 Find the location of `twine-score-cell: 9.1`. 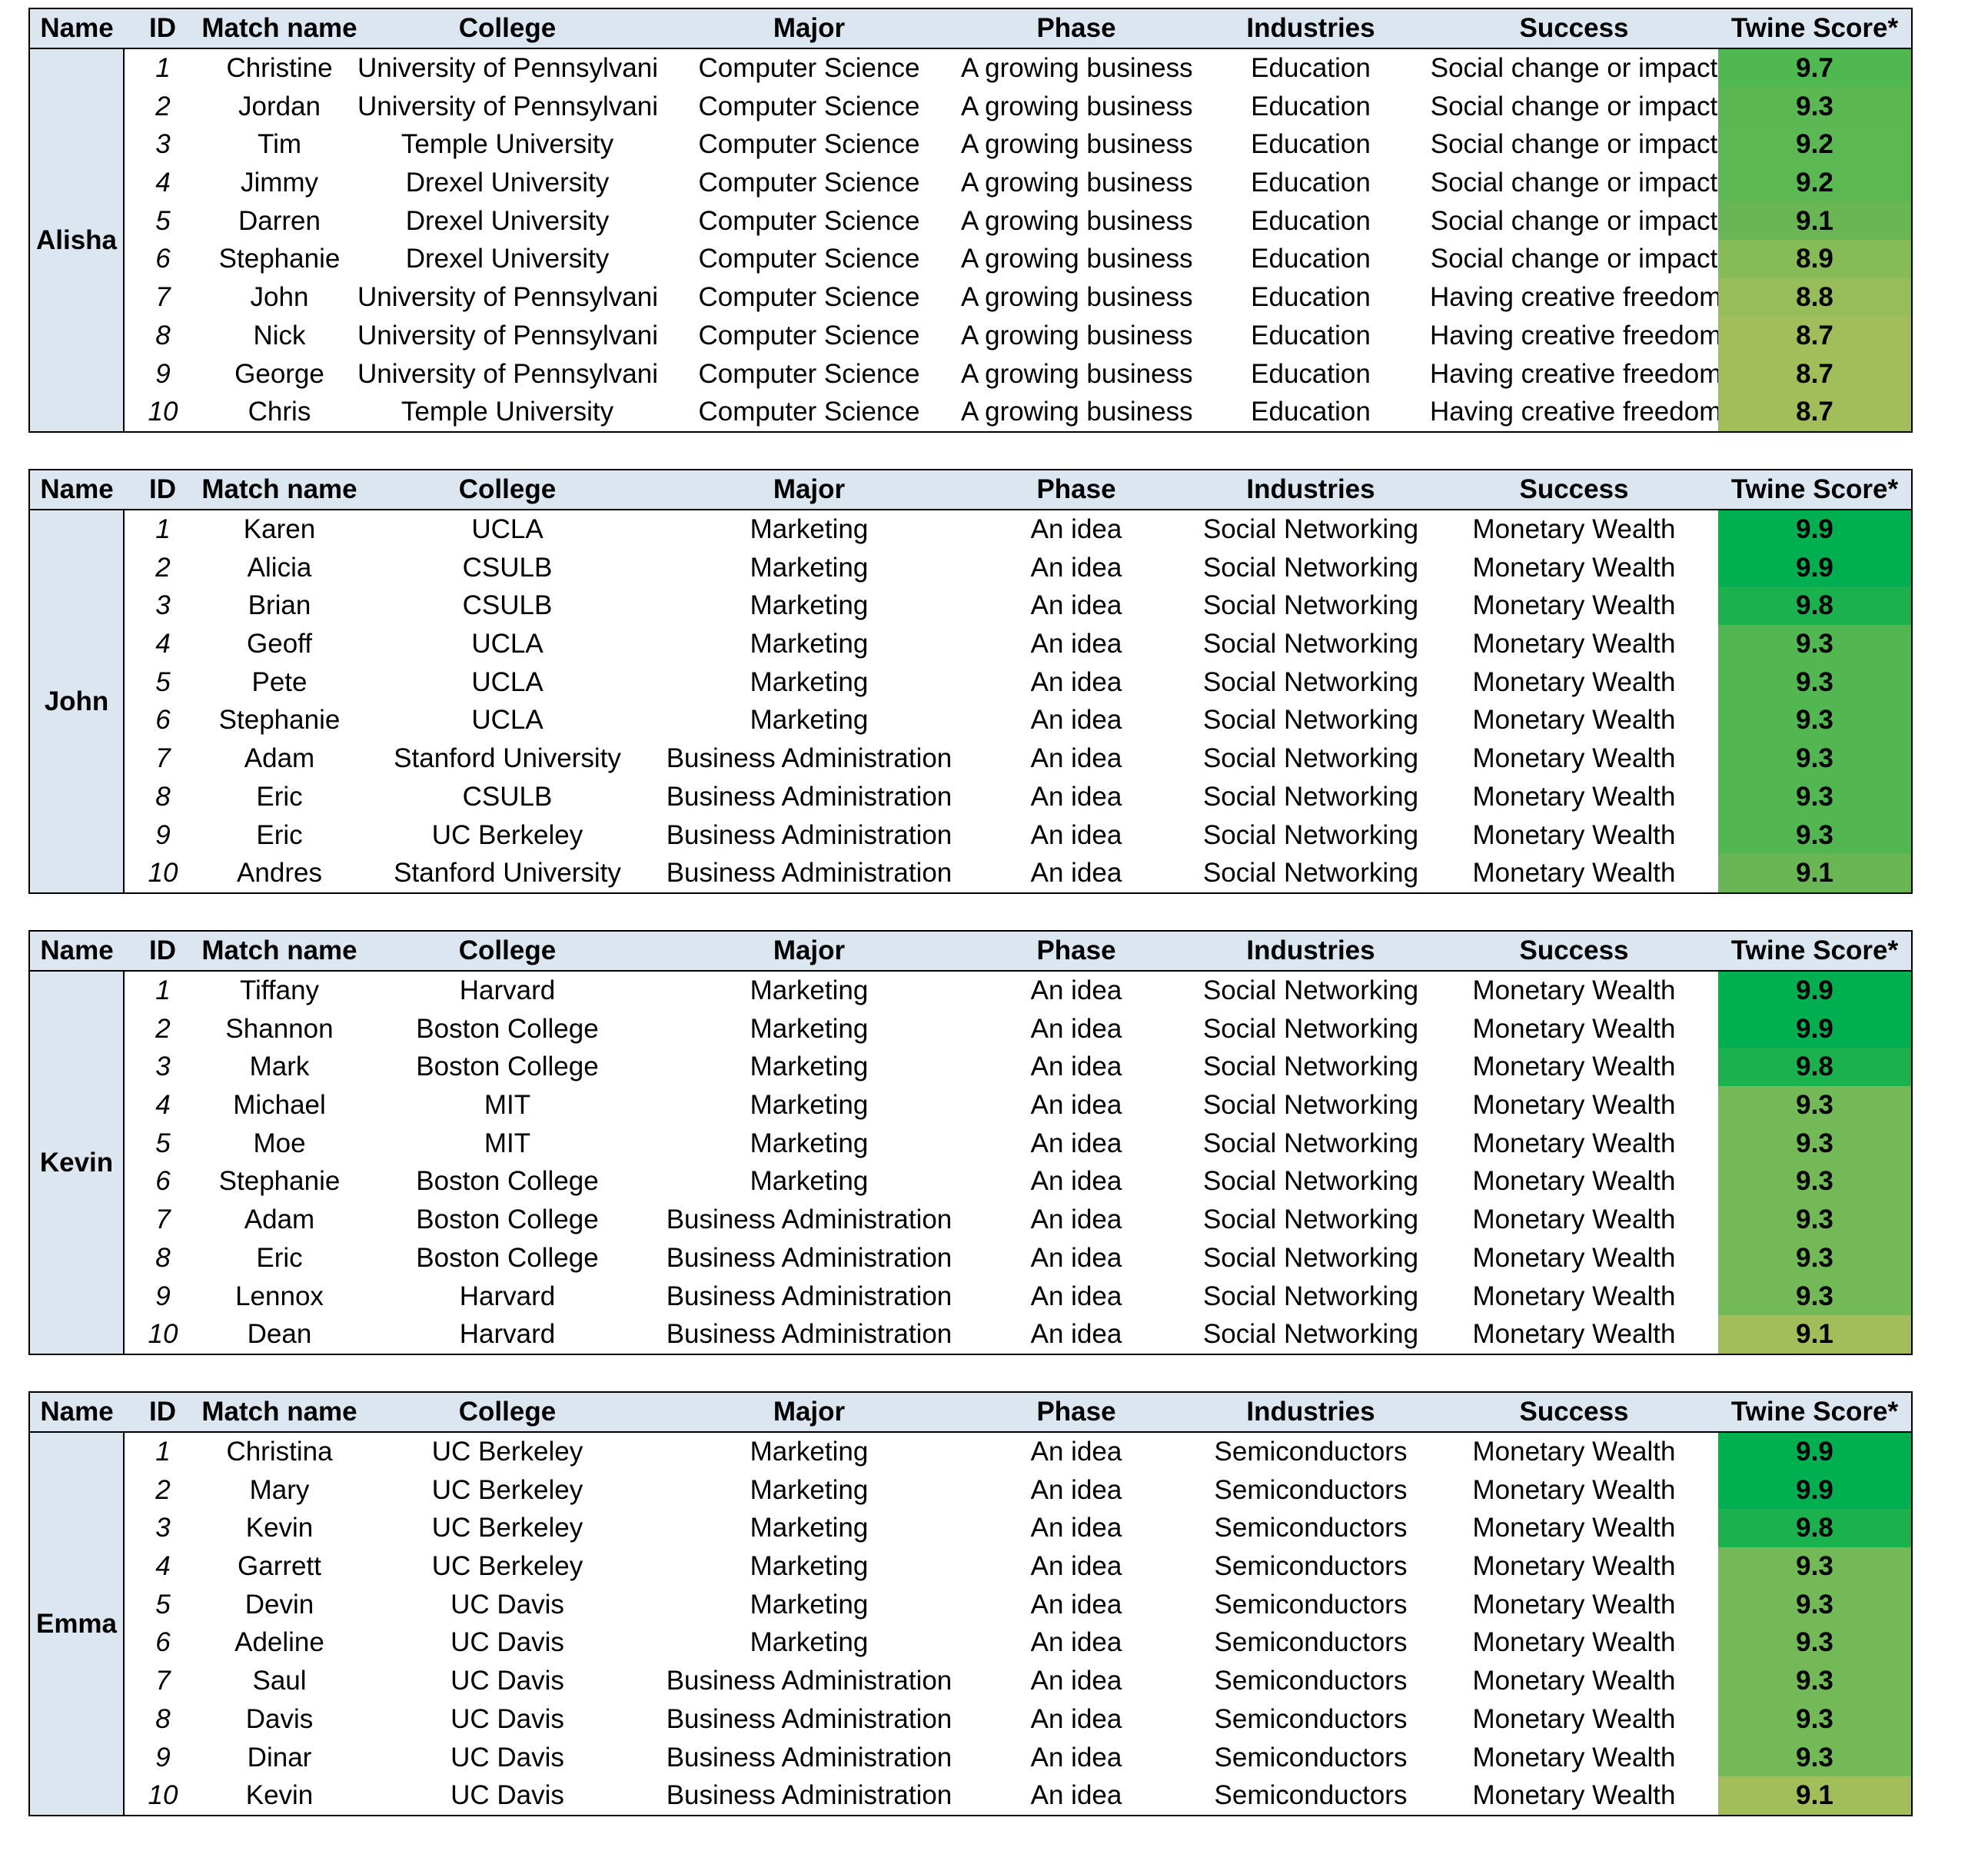

twine-score-cell: 9.1 is located at coordinates (1815, 1796).